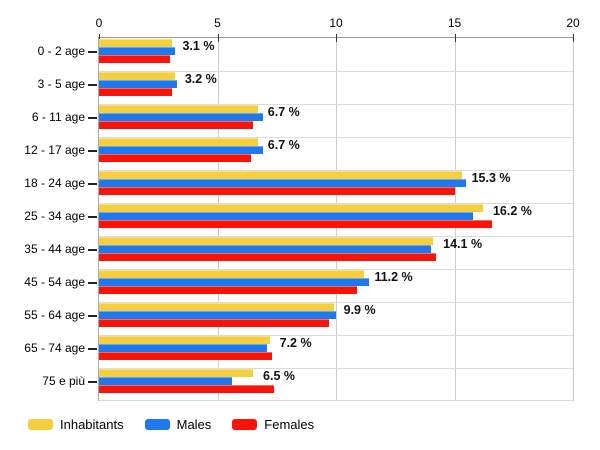  I want to click on category-label: 55 - 64 age, so click(54, 315).